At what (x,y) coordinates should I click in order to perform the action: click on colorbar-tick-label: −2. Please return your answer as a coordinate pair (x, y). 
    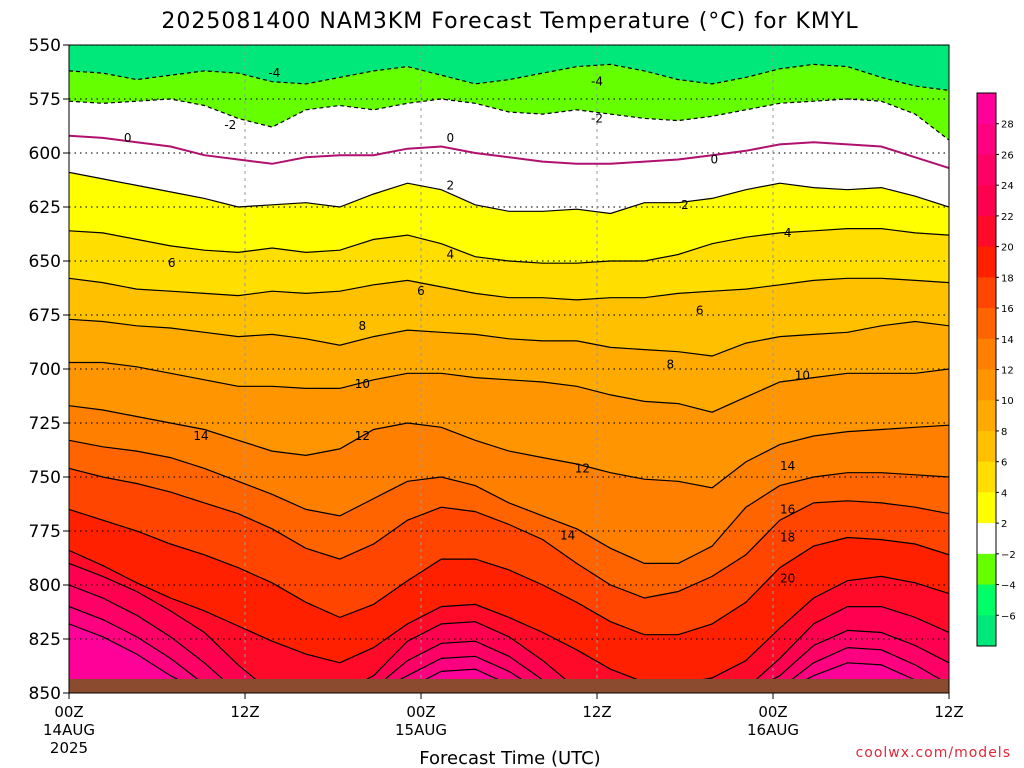
    Looking at the image, I should click on (1008, 555).